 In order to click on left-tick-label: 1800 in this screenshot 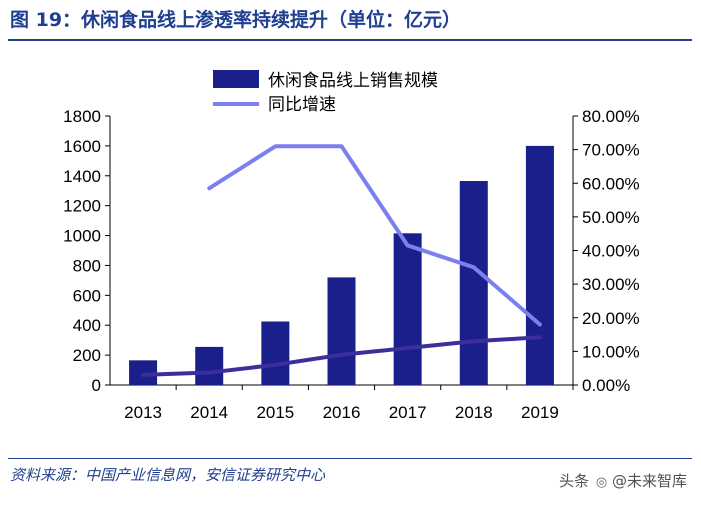, I will do `click(82, 116)`.